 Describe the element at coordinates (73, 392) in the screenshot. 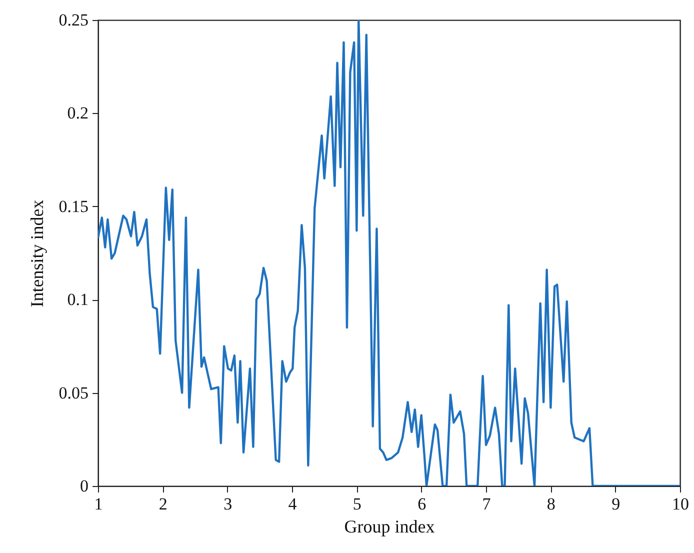

I see `y-tick-label: 0.05` at that location.